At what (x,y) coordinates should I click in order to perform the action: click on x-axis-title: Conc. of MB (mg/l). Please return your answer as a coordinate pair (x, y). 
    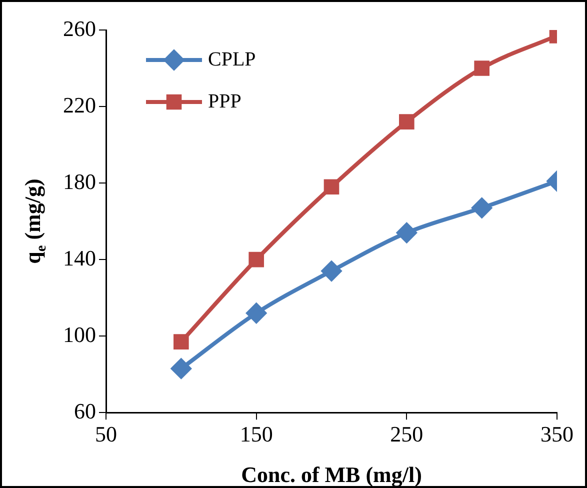
    Looking at the image, I should click on (331, 474).